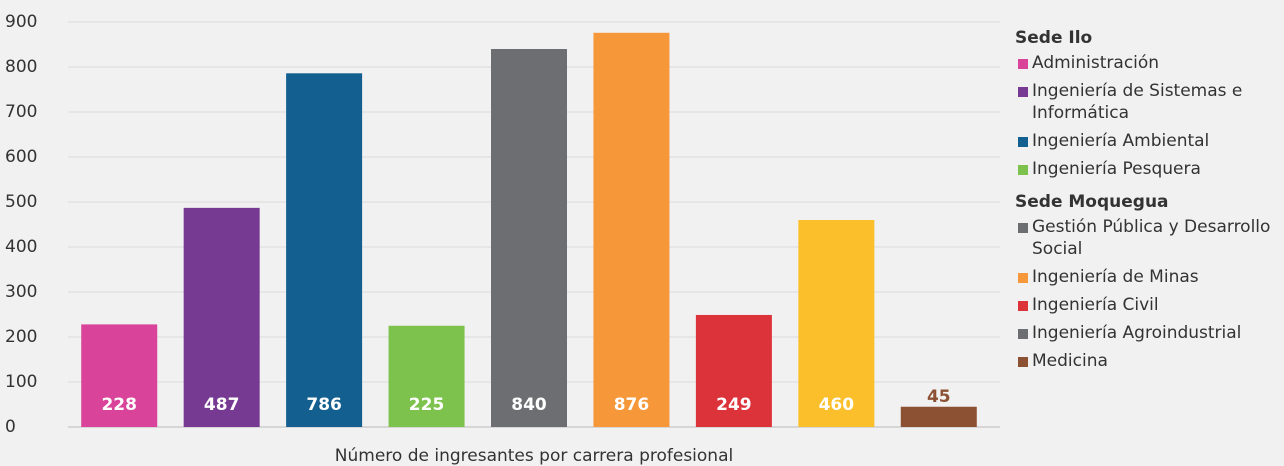  I want to click on legend-entry: Ingeniería Ambiental, so click(1149, 141).